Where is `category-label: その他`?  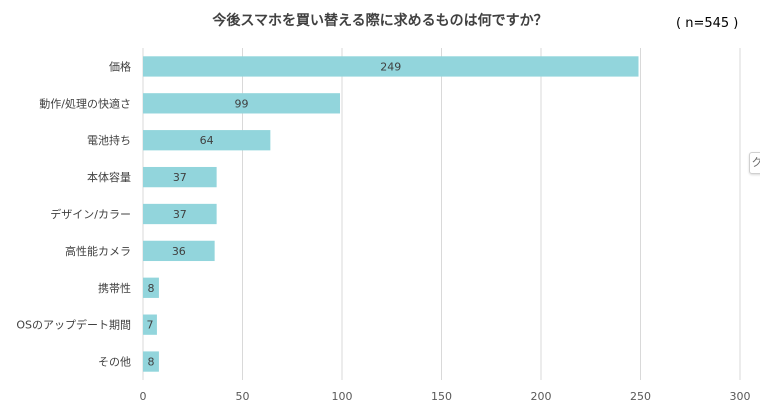
category-label: その他 is located at coordinates (114, 362).